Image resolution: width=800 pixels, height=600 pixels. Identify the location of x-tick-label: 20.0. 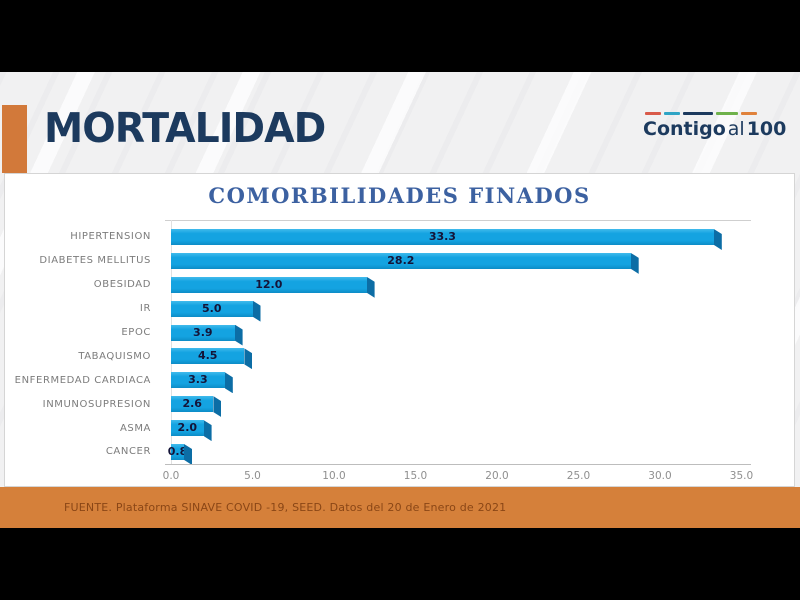
(497, 476).